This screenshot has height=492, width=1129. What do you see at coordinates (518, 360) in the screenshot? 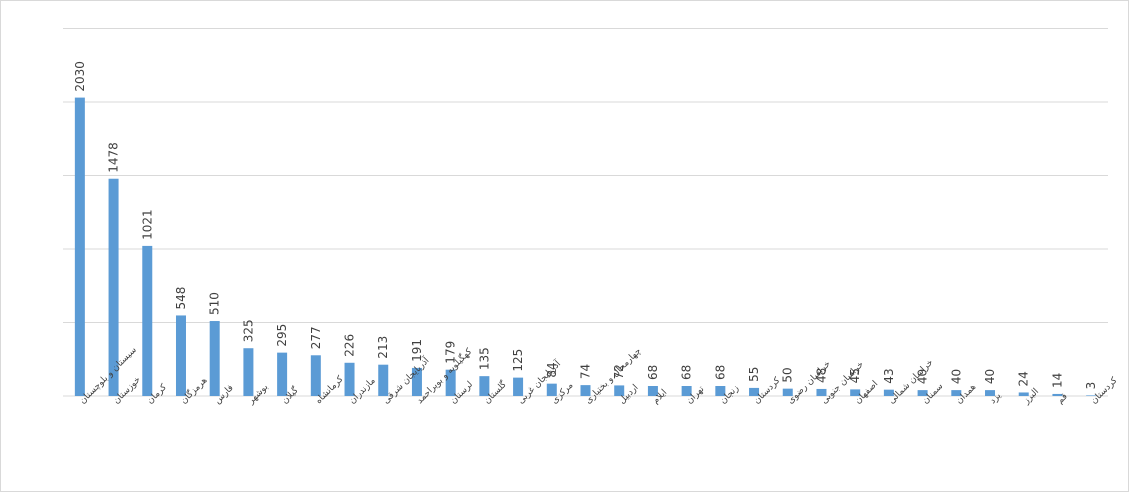
I see `data-label: 125` at bounding box center [518, 360].